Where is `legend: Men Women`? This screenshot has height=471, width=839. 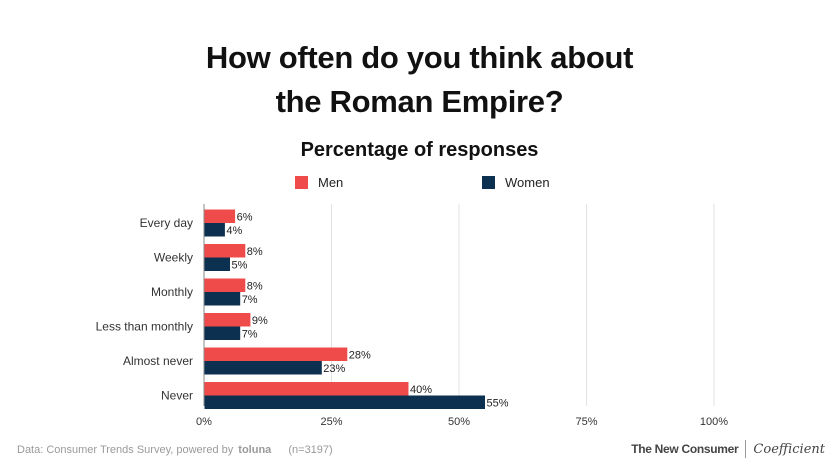 legend: Men Women is located at coordinates (419, 184).